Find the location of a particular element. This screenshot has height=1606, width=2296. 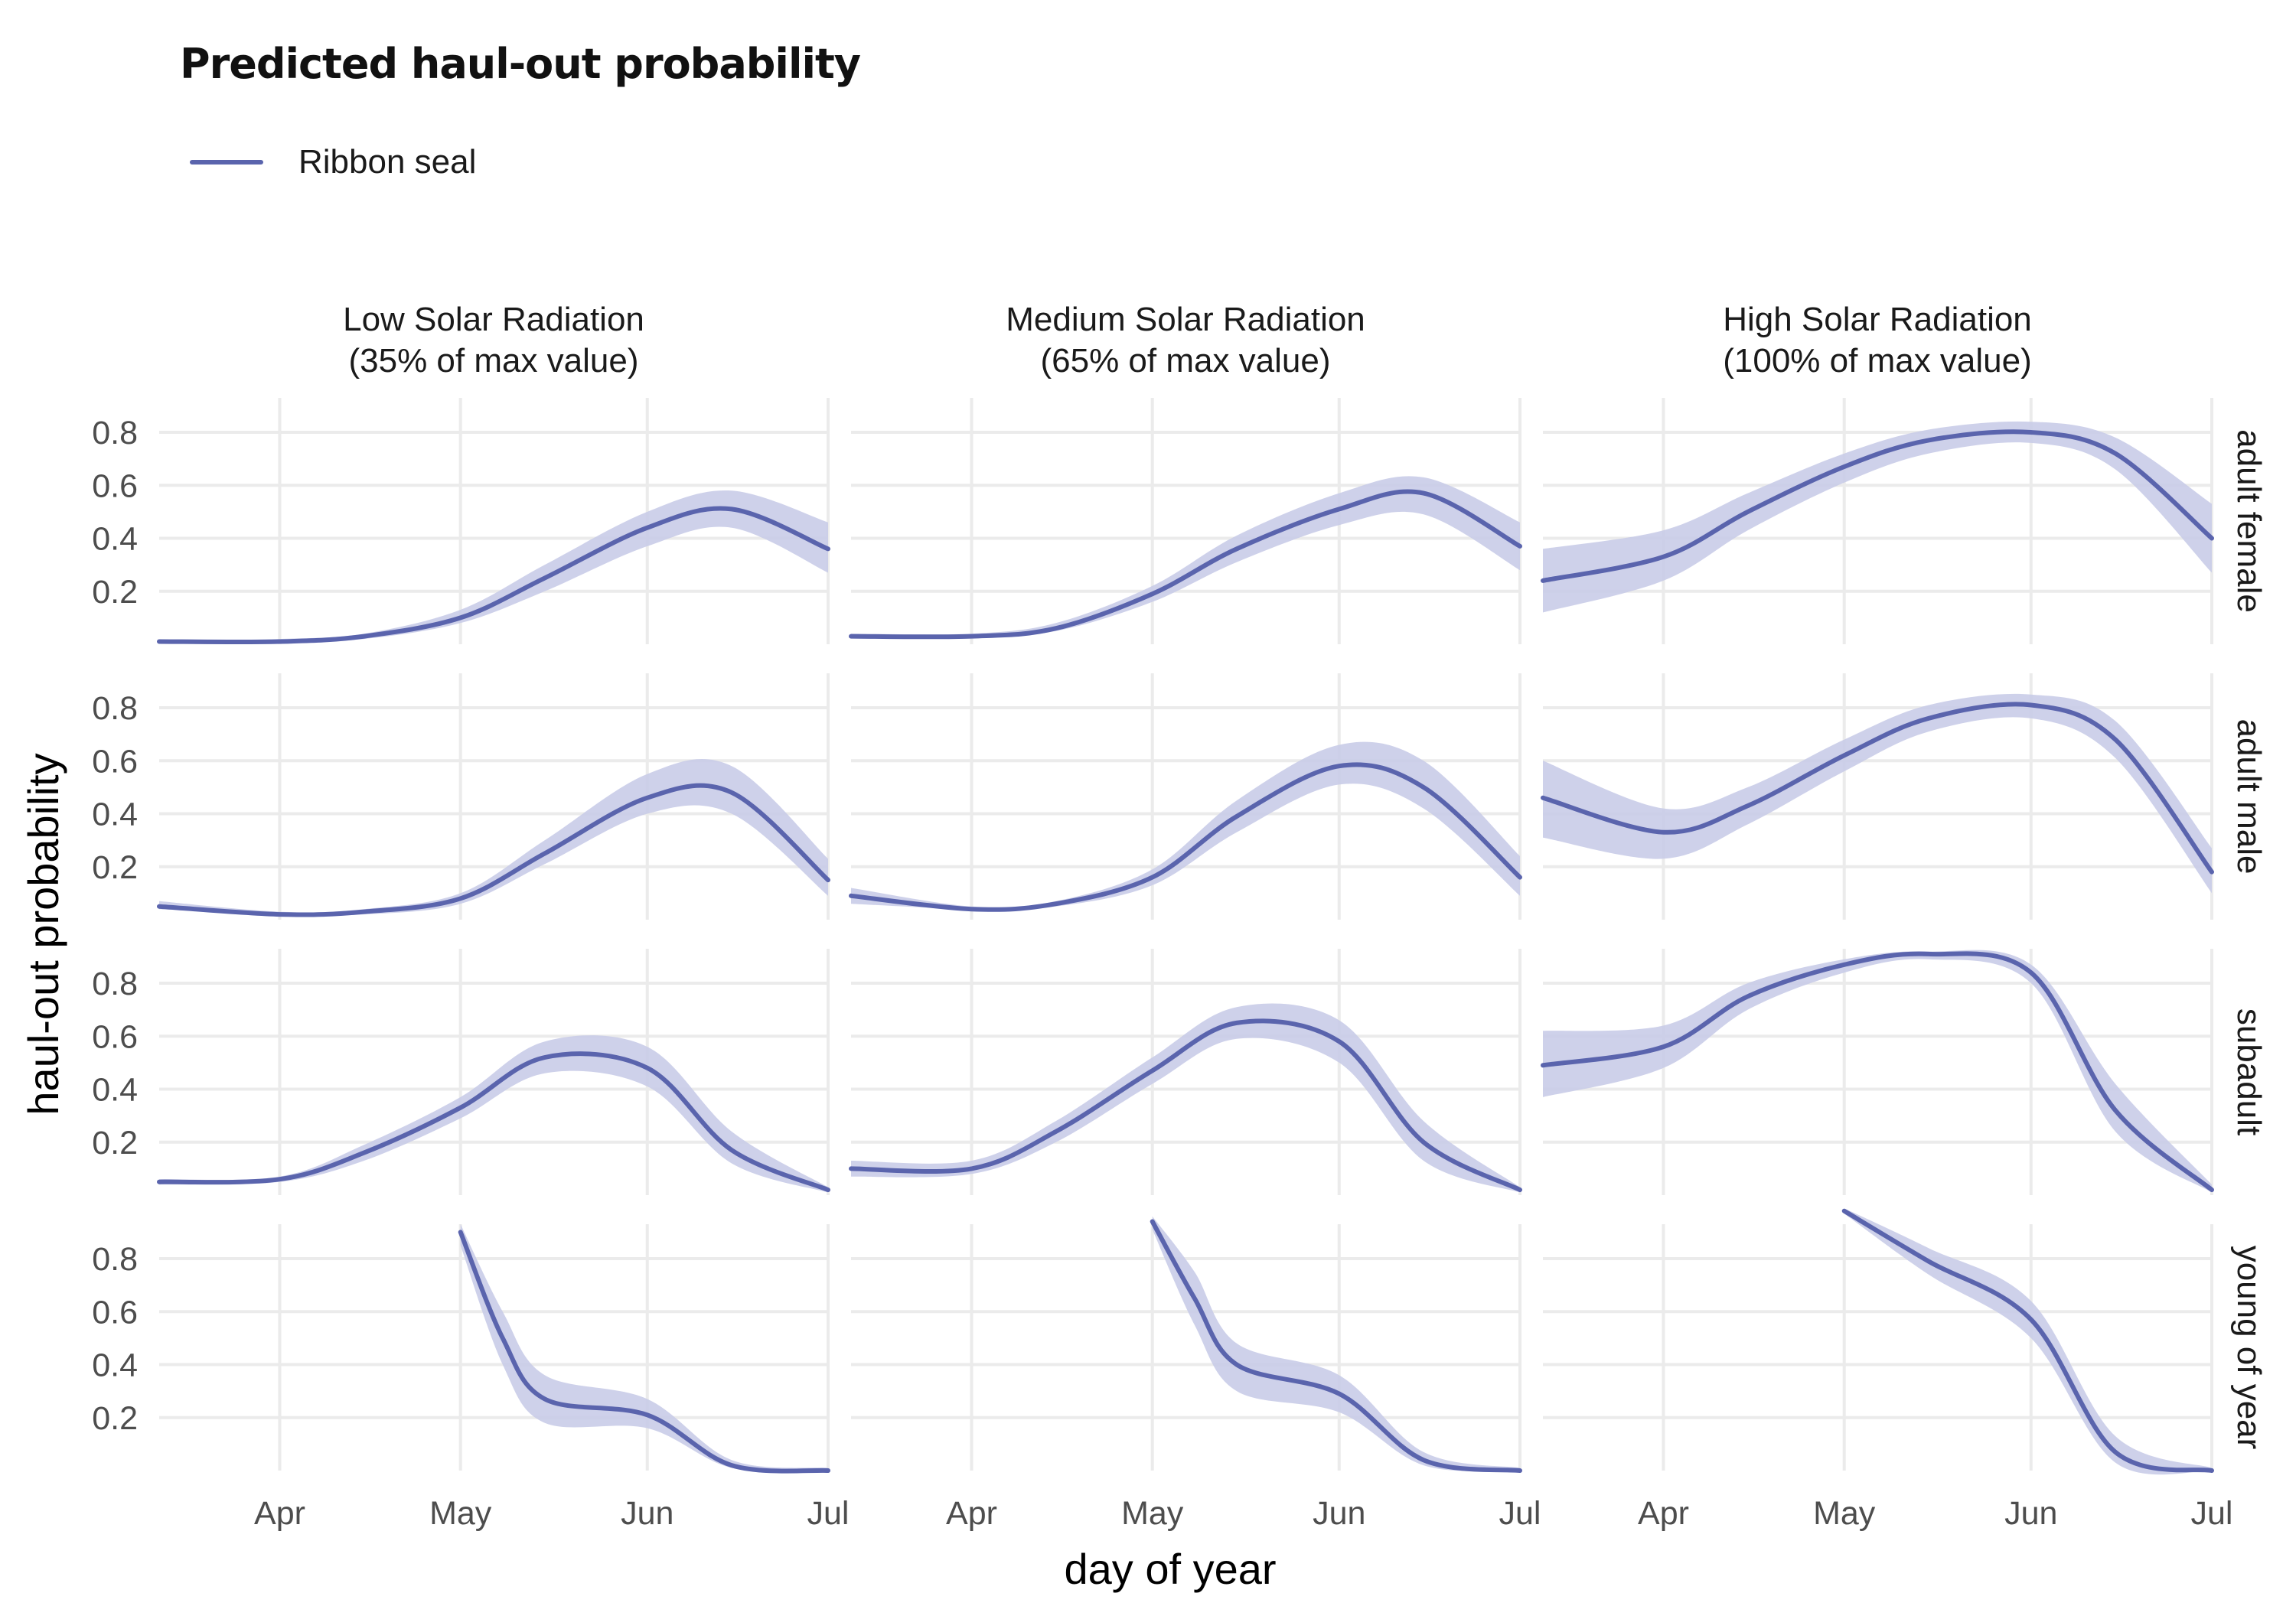

row-strip-label: adult male is located at coordinates (2249, 796).